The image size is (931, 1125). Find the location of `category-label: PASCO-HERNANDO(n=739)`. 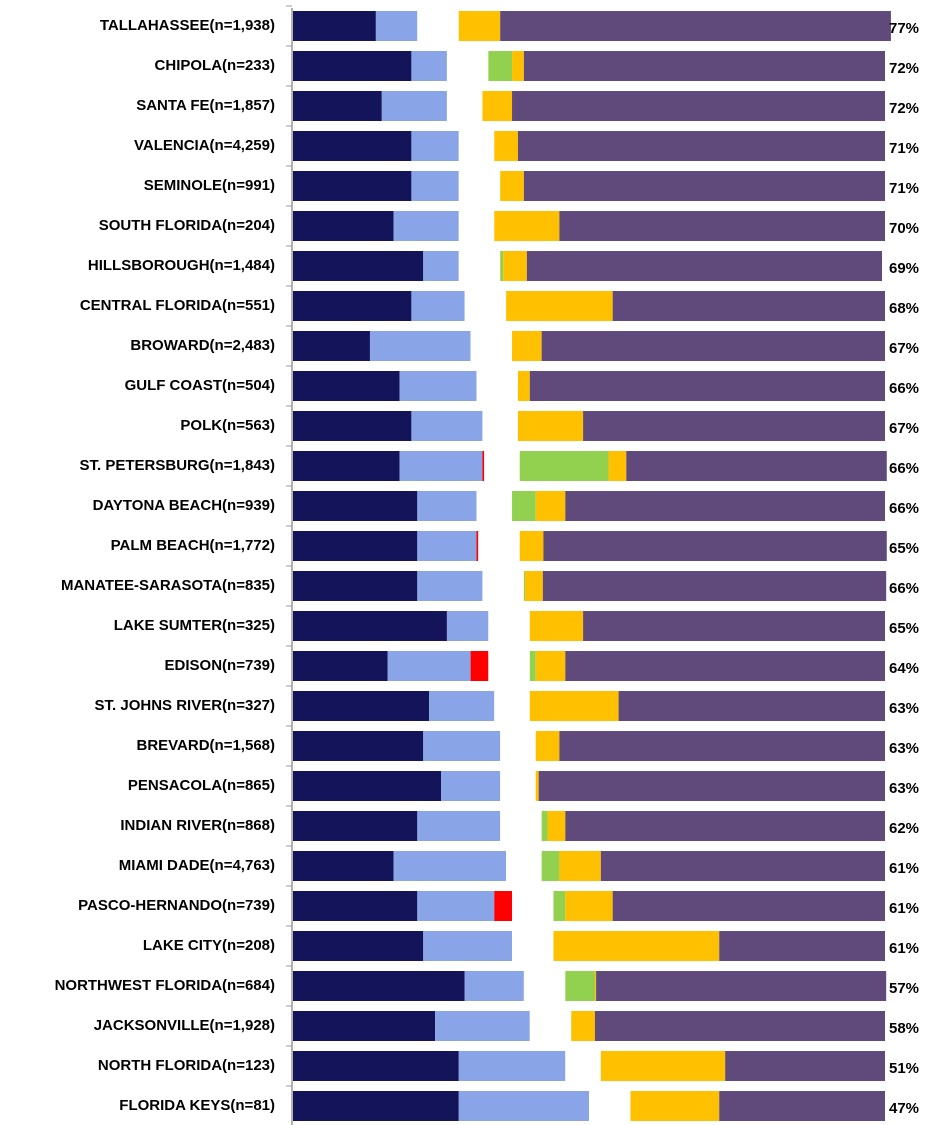

category-label: PASCO-HERNANDO(n=739) is located at coordinates (176, 905).